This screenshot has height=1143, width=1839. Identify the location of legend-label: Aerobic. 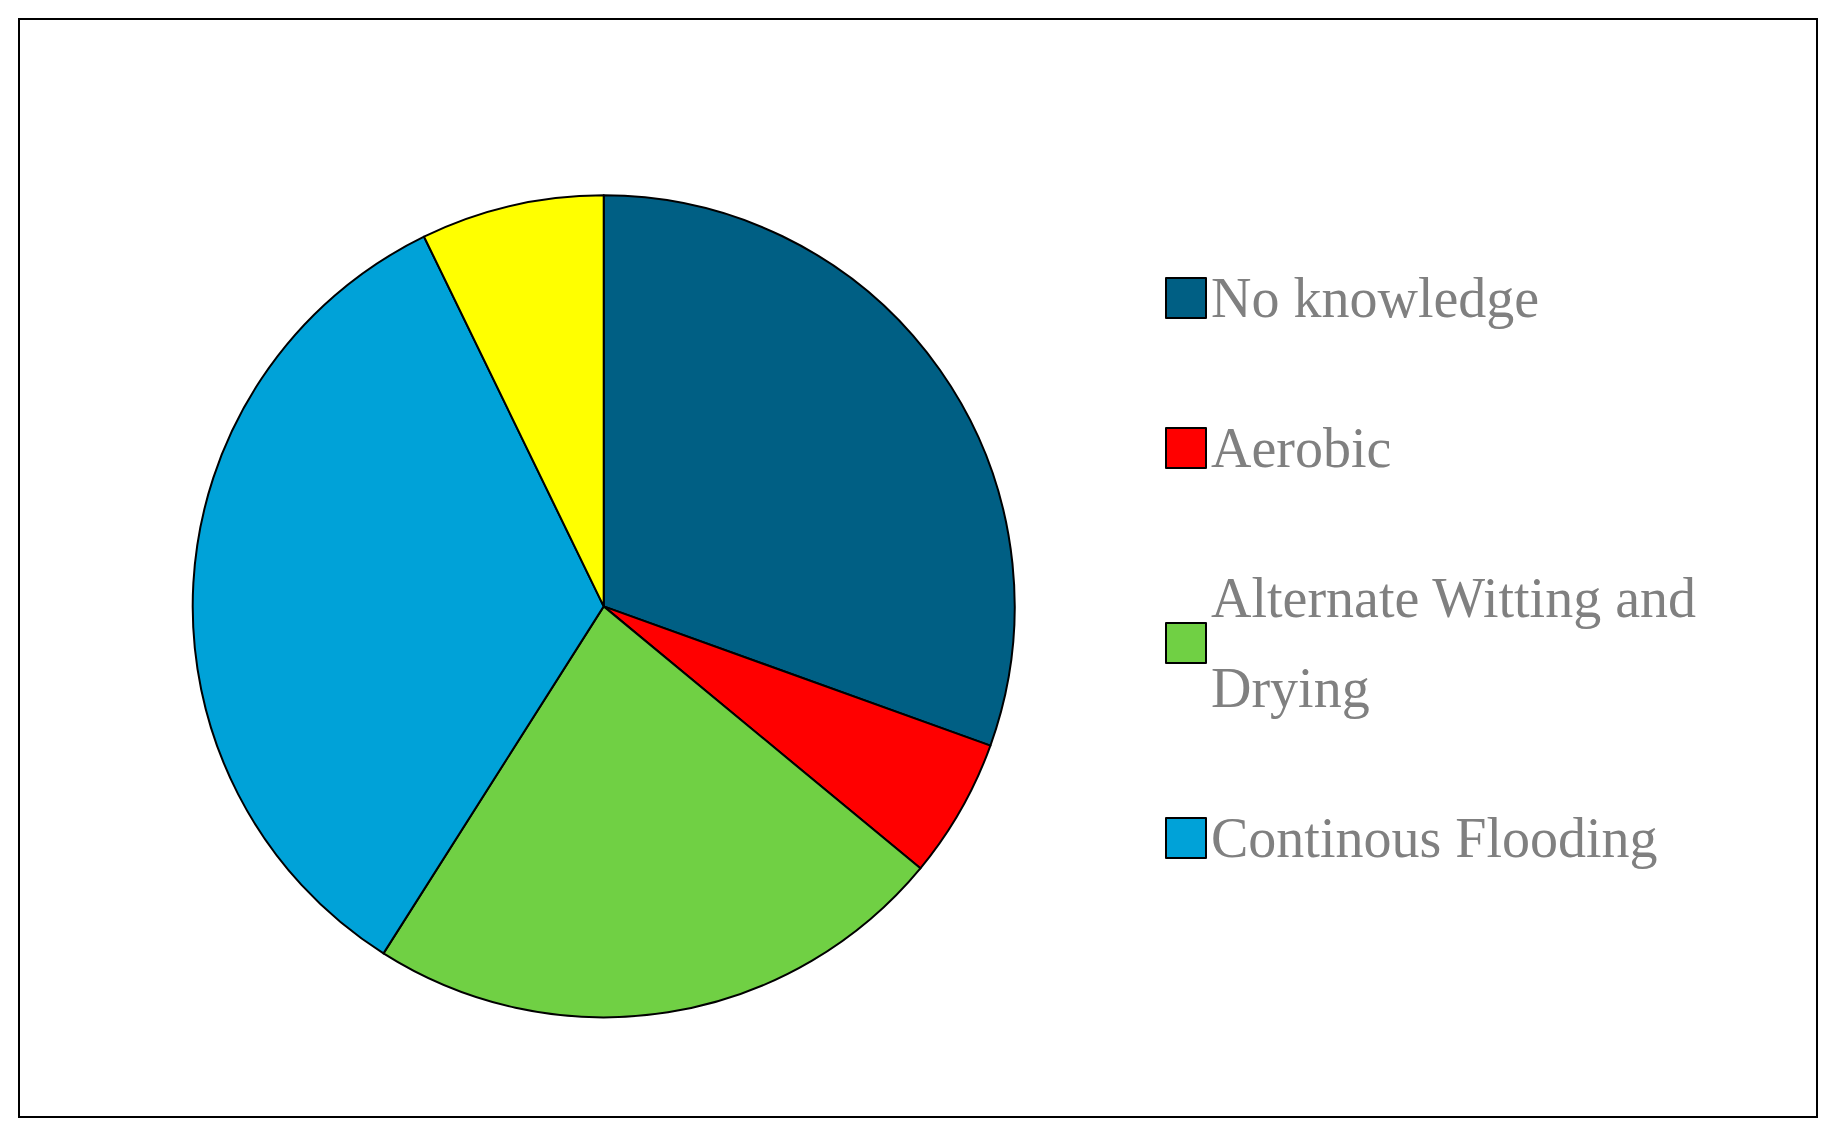
(1301, 448).